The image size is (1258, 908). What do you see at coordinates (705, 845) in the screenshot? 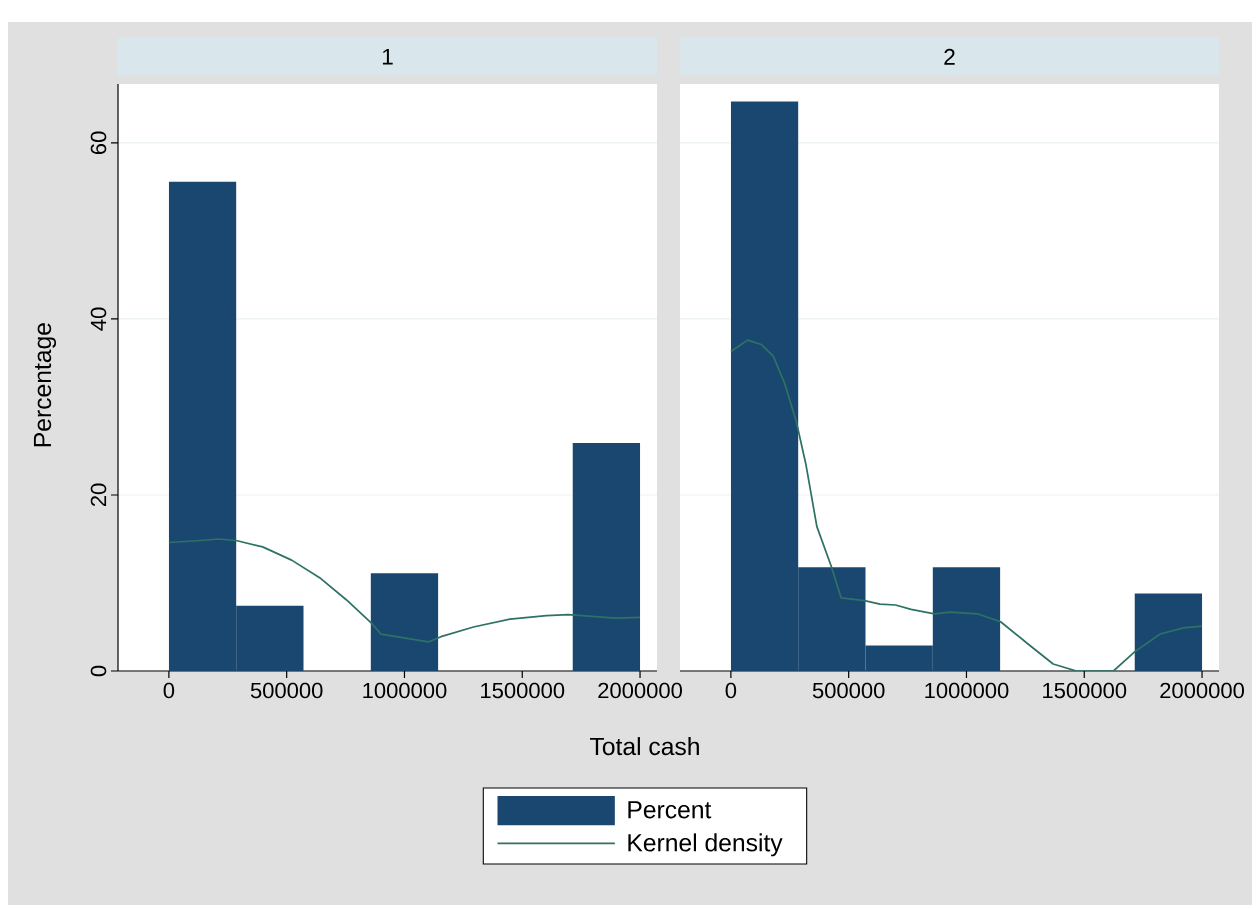
I see `legend-label: Kernel density` at bounding box center [705, 845].